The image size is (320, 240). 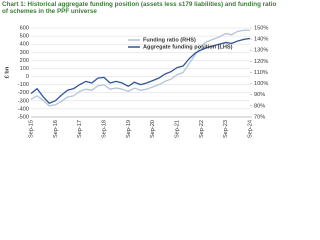 What do you see at coordinates (261, 84) in the screenshot?
I see `y2-tick-label: 100%` at bounding box center [261, 84].